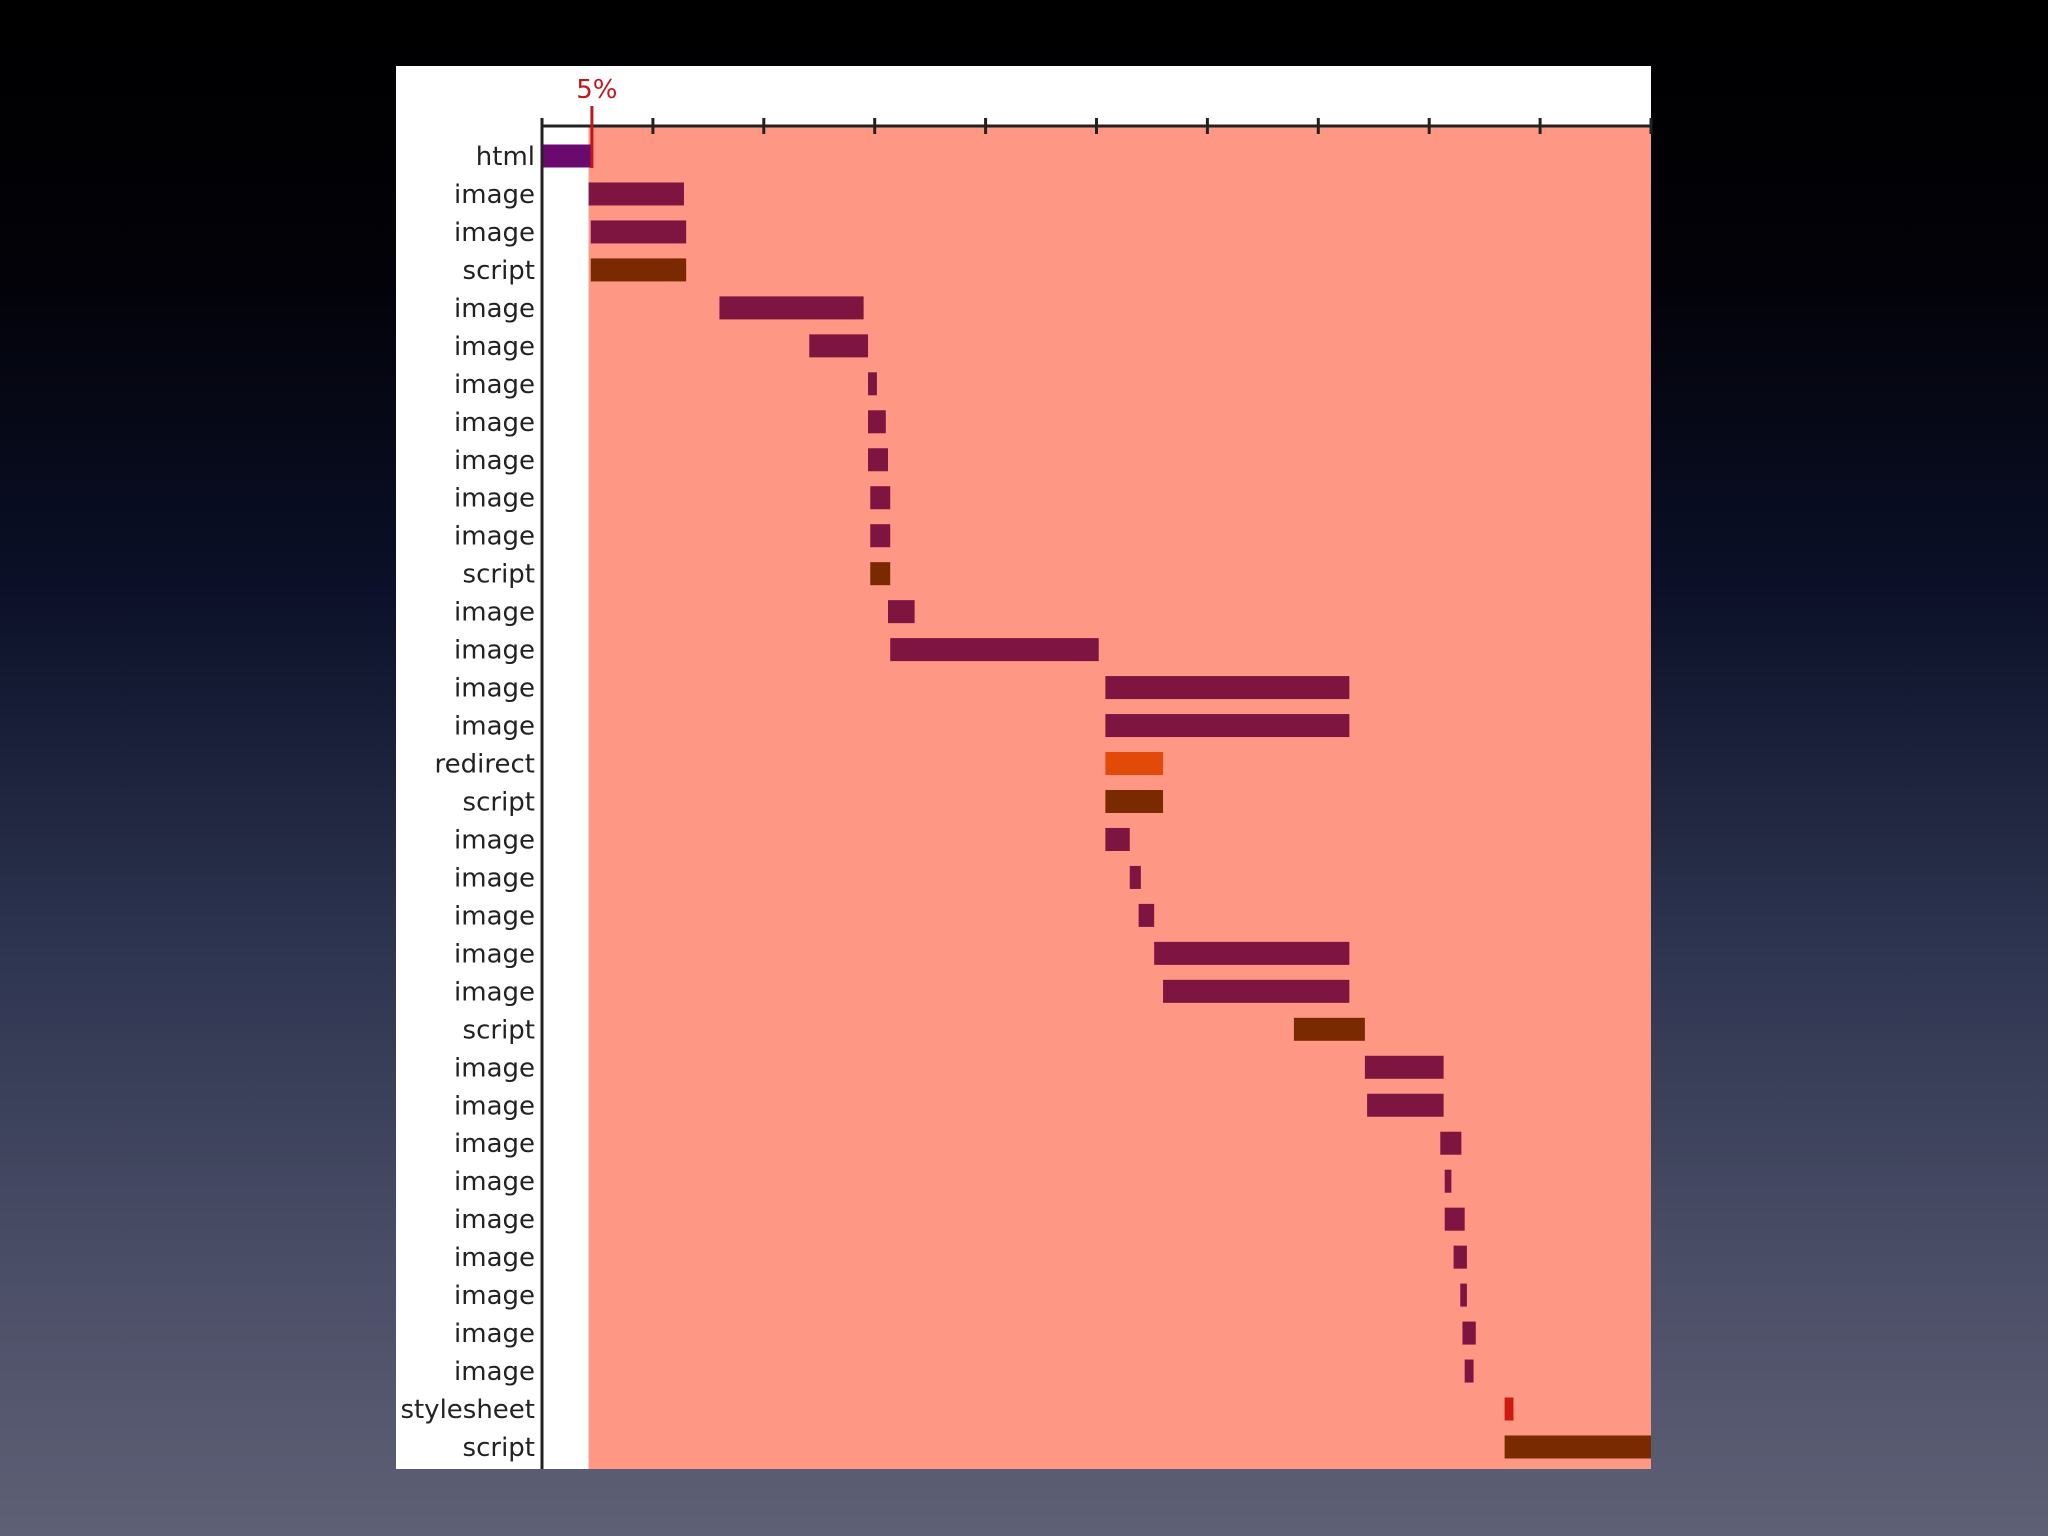 The height and width of the screenshot is (1536, 2048). Describe the element at coordinates (505, 157) in the screenshot. I see `row-label-0: html` at that location.